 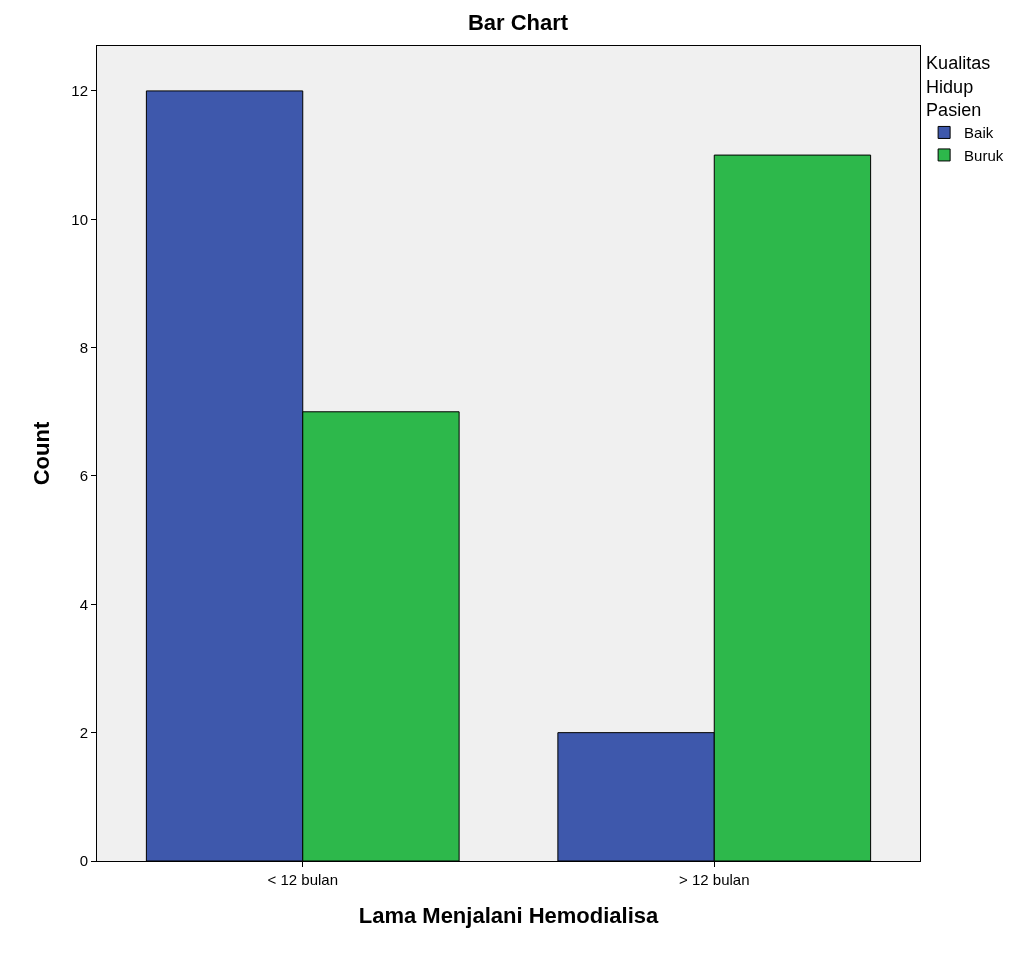 What do you see at coordinates (518, 22) in the screenshot?
I see `chart-title: Bar Chart` at bounding box center [518, 22].